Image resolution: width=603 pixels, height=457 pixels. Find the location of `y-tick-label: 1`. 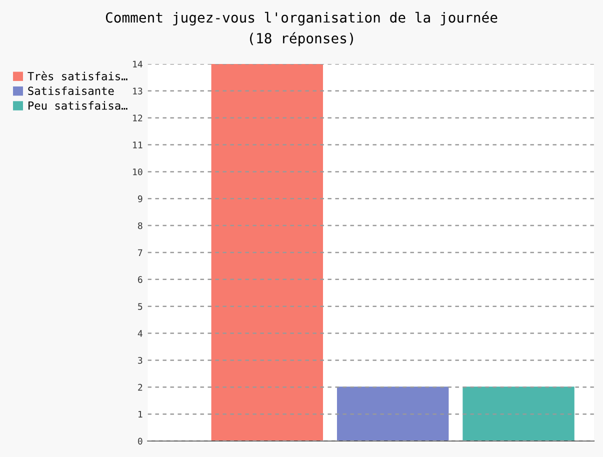

y-tick-label: 1 is located at coordinates (140, 414).